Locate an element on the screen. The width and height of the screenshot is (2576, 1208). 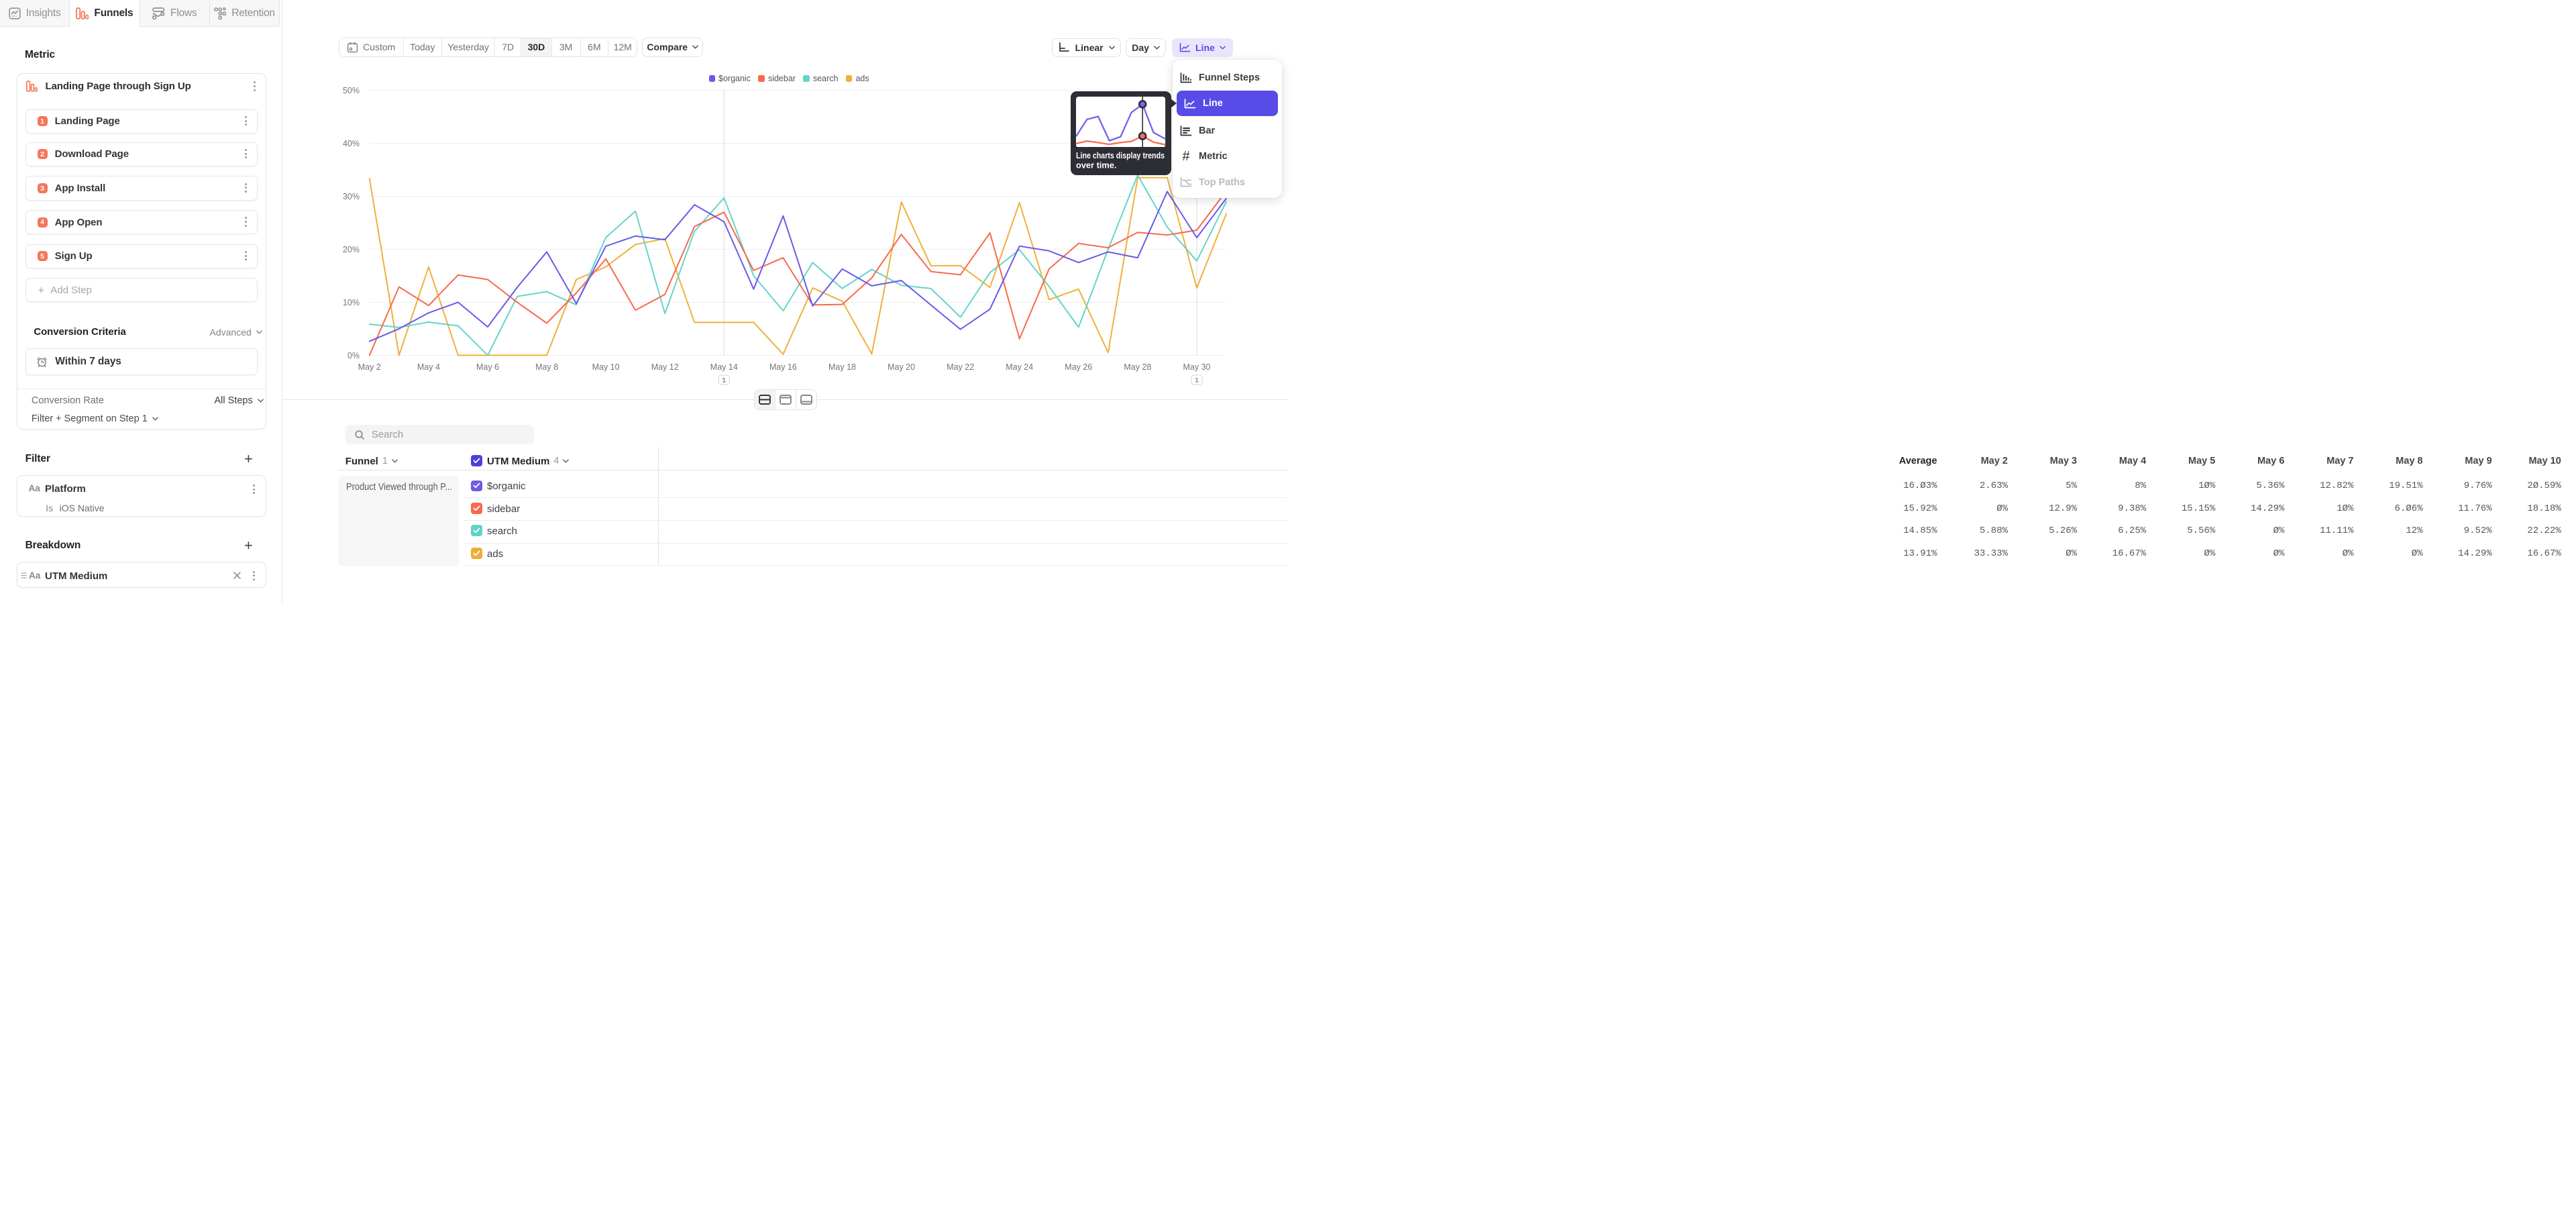
svg-text: May 22 is located at coordinates (960, 367).